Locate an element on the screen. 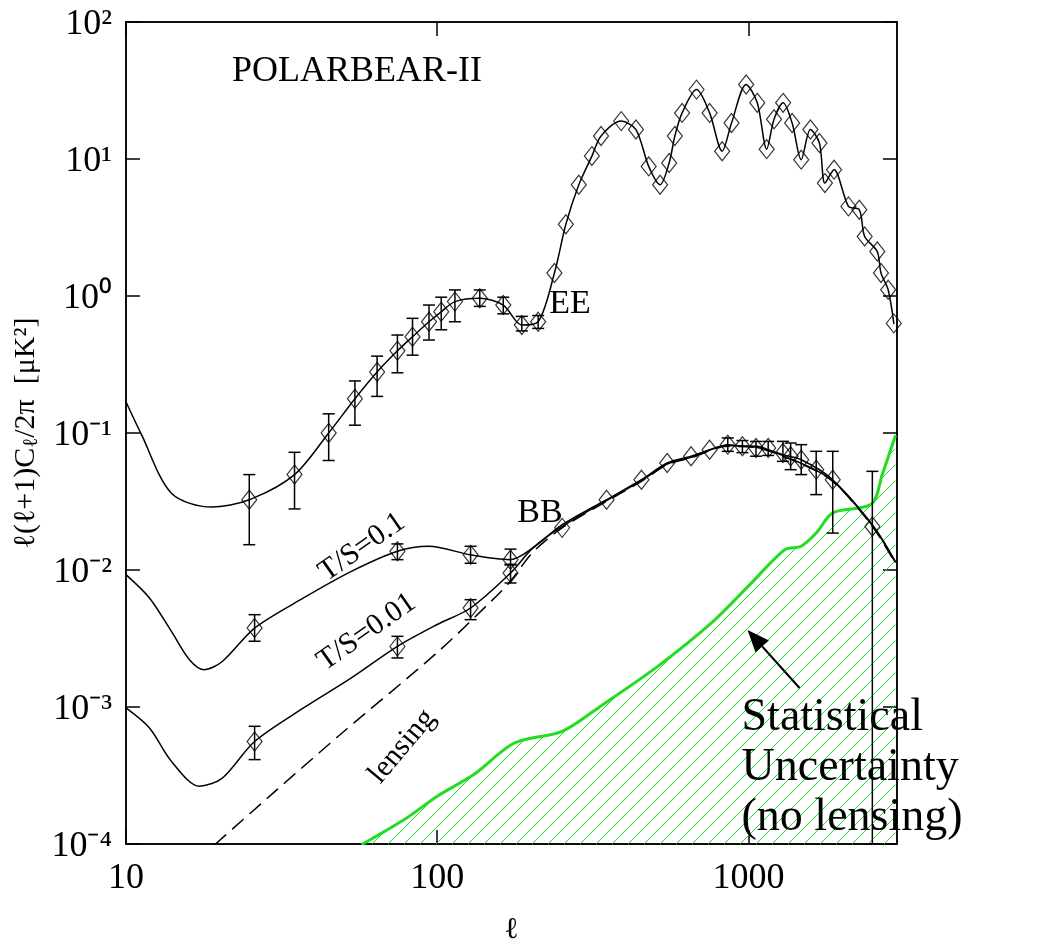  y-tick-label: 10² is located at coordinates (88, 22).